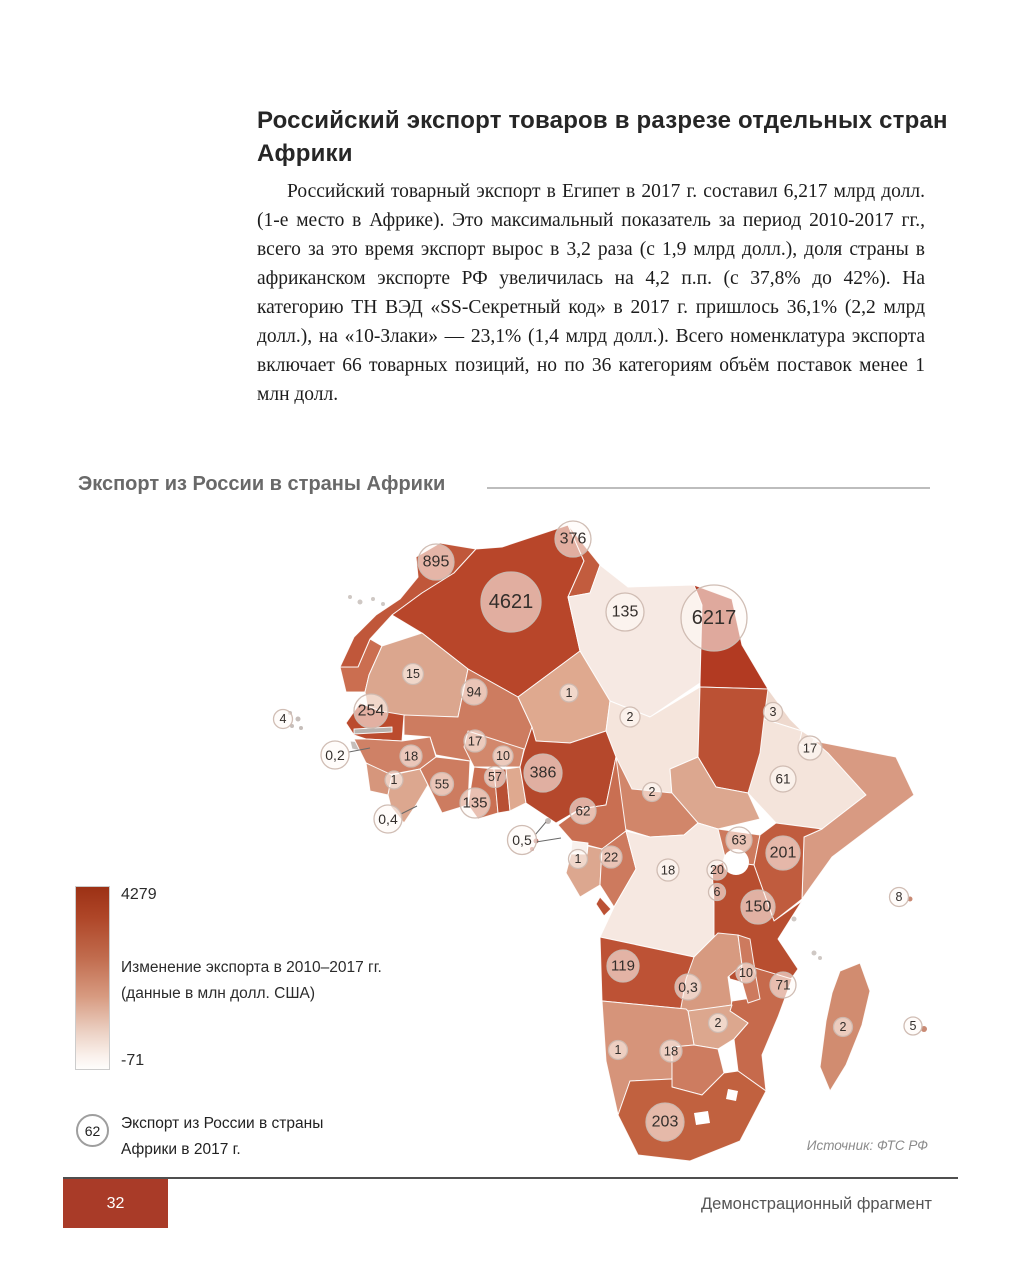 The height and width of the screenshot is (1280, 1024). What do you see at coordinates (543, 773) in the screenshot?
I see `bubble-nigeria: 386` at bounding box center [543, 773].